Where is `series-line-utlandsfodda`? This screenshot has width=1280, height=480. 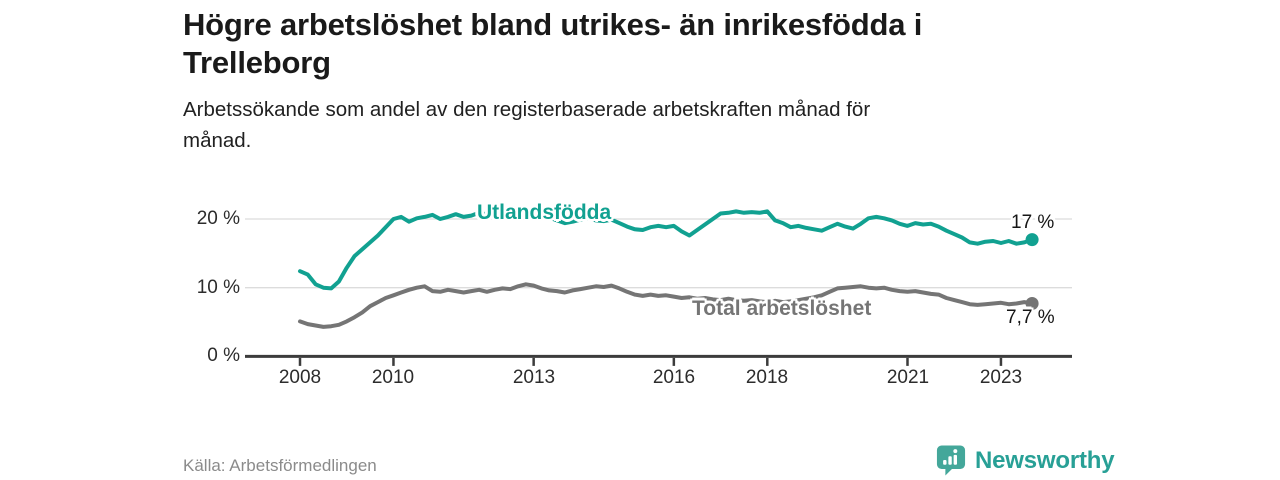 series-line-utlandsfodda is located at coordinates (666, 250).